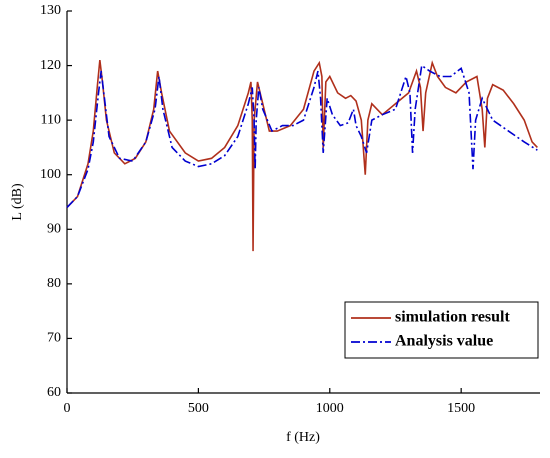  I want to click on y-tick-label: 60, so click(54, 392).